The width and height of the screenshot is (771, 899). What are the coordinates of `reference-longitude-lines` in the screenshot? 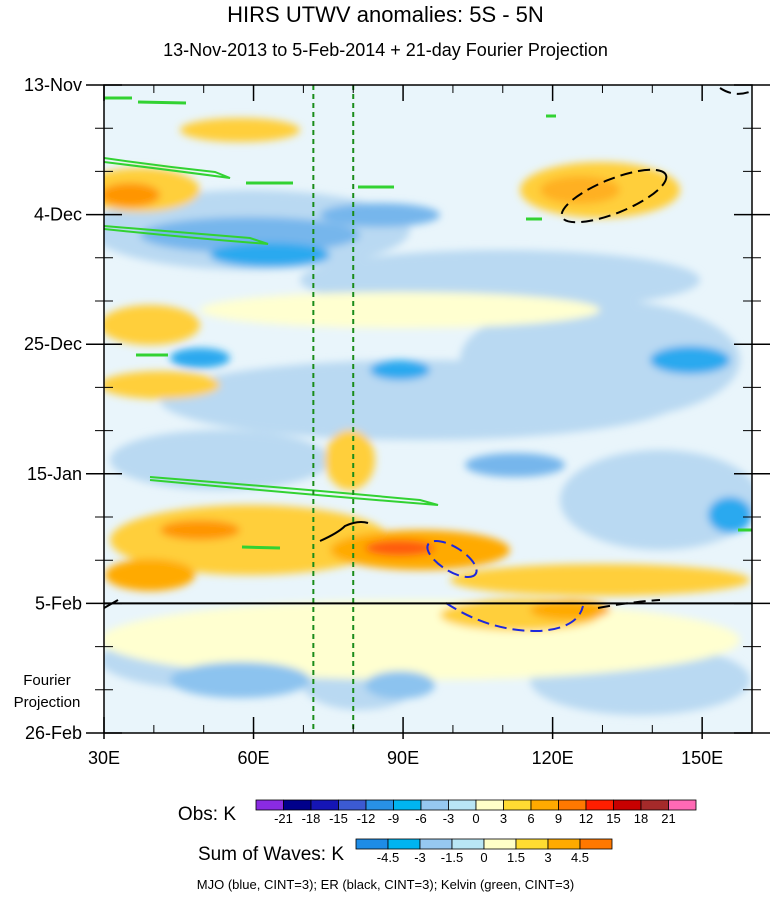 It's located at (333, 409).